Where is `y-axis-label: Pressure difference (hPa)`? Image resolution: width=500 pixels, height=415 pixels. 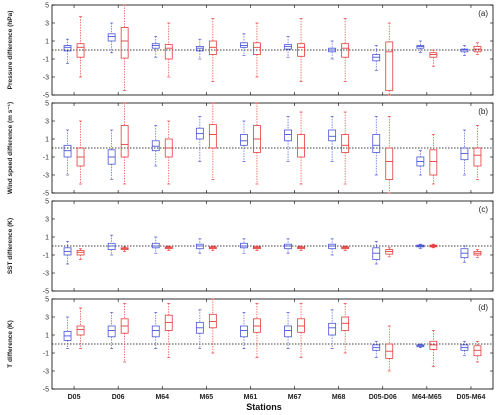 y-axis-label: Pressure difference (hPa) is located at coordinates (10, 50).